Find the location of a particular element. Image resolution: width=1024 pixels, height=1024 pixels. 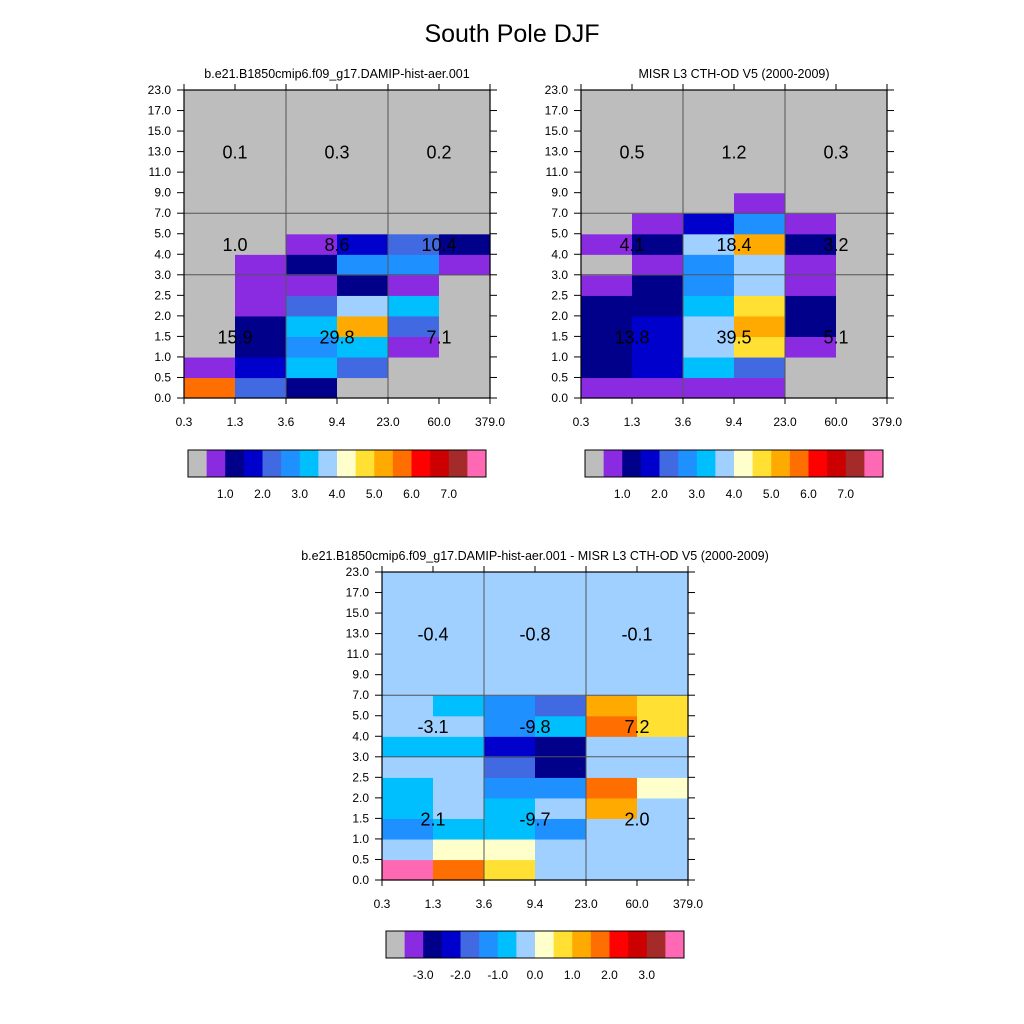

y-tick-label: 13.0 is located at coordinates (557, 152).